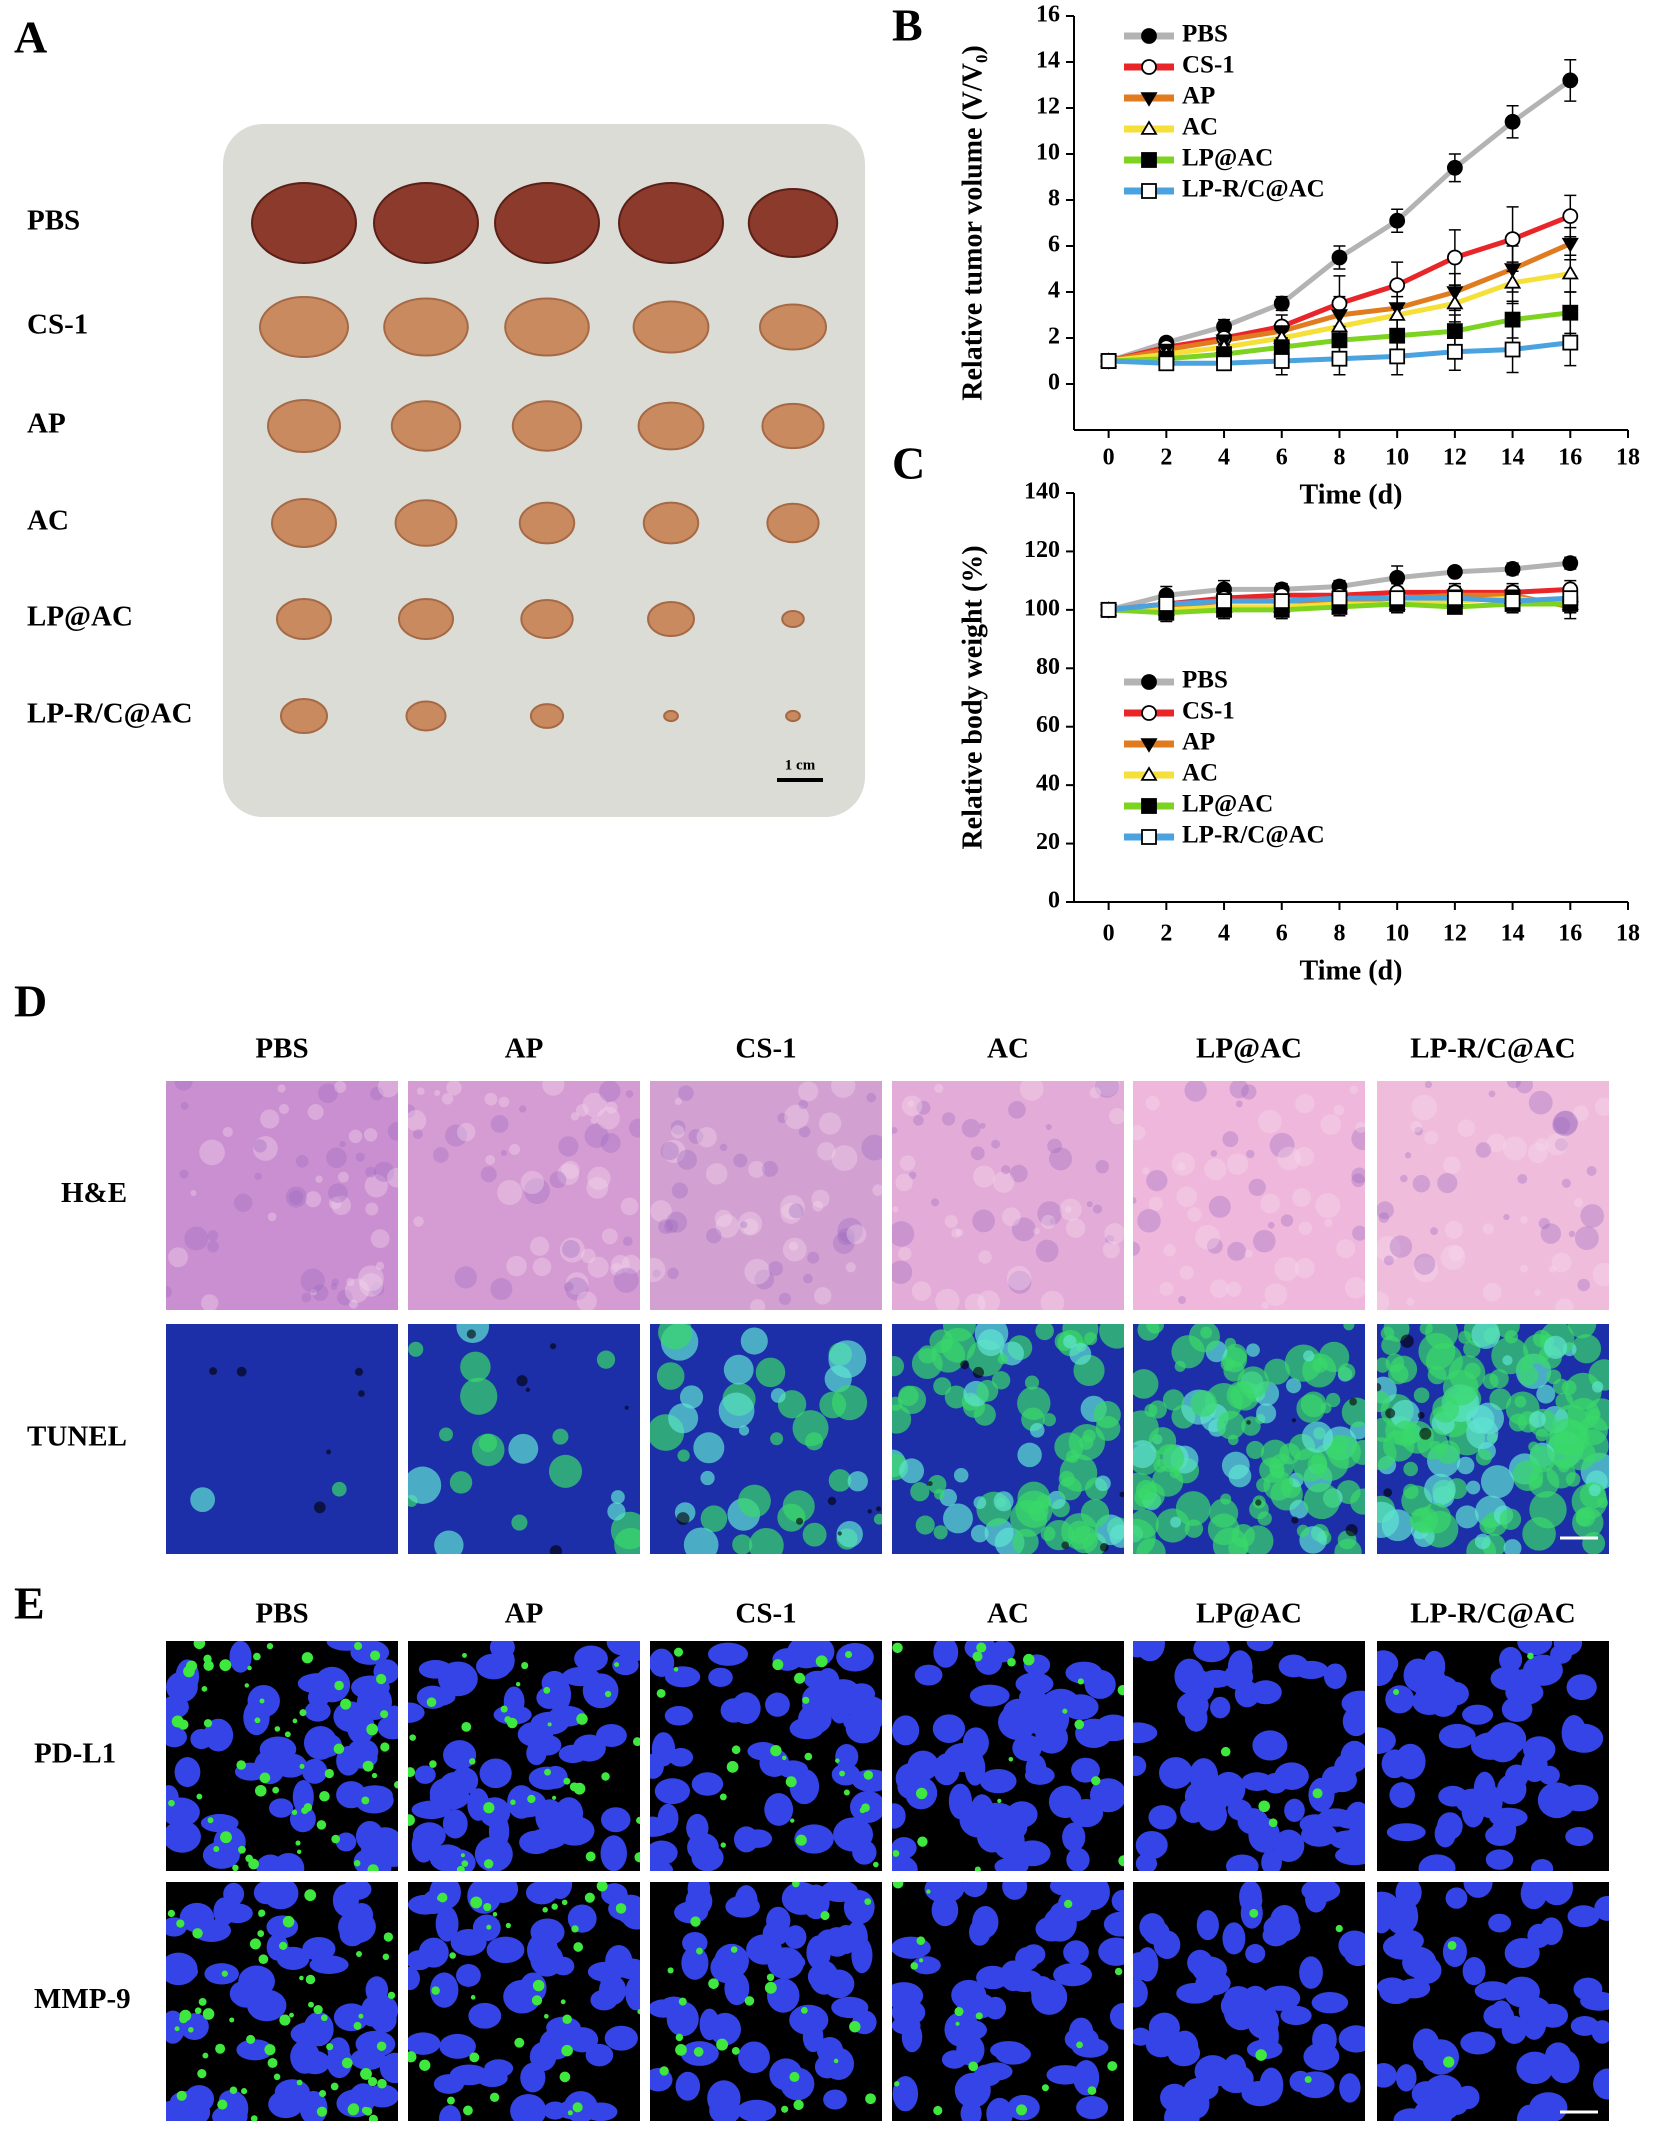 The image size is (1655, 2129). Describe the element at coordinates (972, 697) in the screenshot. I see `y-axis-label: Relative body weight (%)` at that location.